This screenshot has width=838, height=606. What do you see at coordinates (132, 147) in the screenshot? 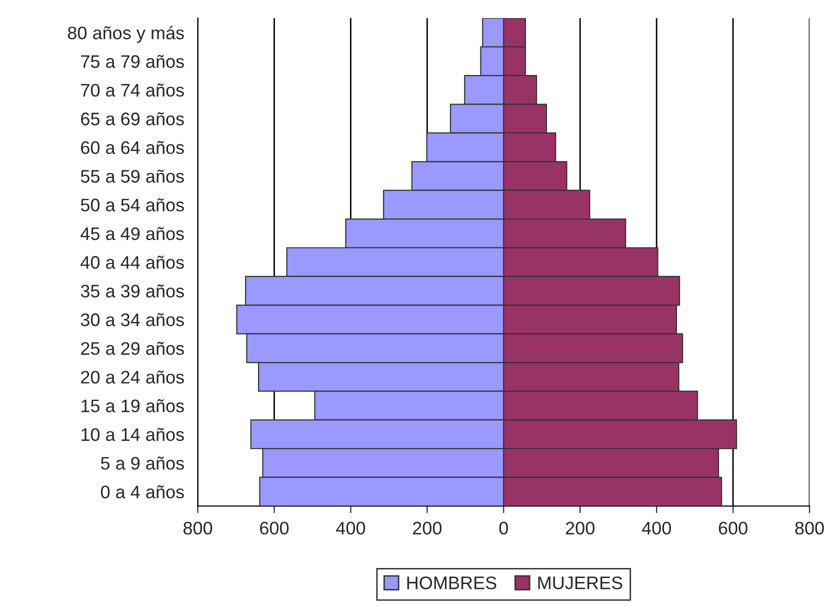
I see `y-tick-label: 60 a 64 años` at bounding box center [132, 147].